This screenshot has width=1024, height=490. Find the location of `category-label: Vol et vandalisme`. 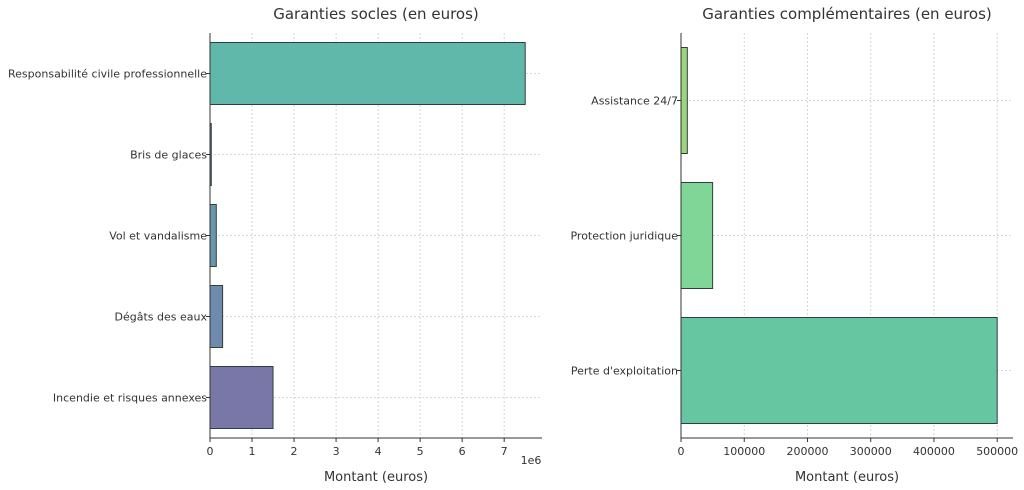

category-label: Vol et vandalisme is located at coordinates (158, 236).